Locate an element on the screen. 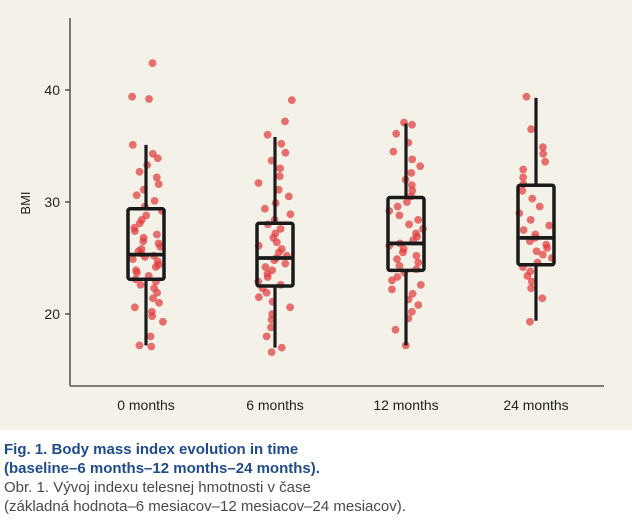 The image size is (632, 532). y-ticks: 20 30 40 is located at coordinates (57, 202).